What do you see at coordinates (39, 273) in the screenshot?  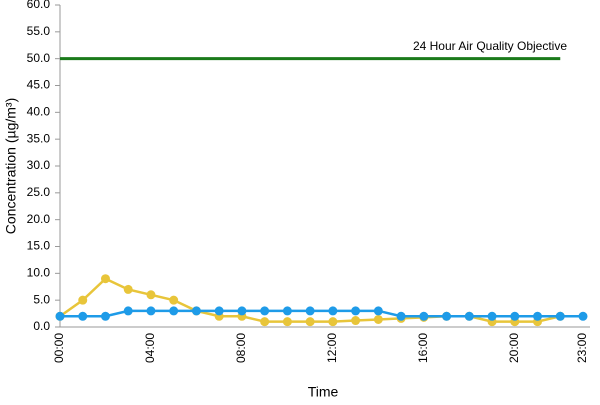 I see `y-tick-label: 10.0` at bounding box center [39, 273].